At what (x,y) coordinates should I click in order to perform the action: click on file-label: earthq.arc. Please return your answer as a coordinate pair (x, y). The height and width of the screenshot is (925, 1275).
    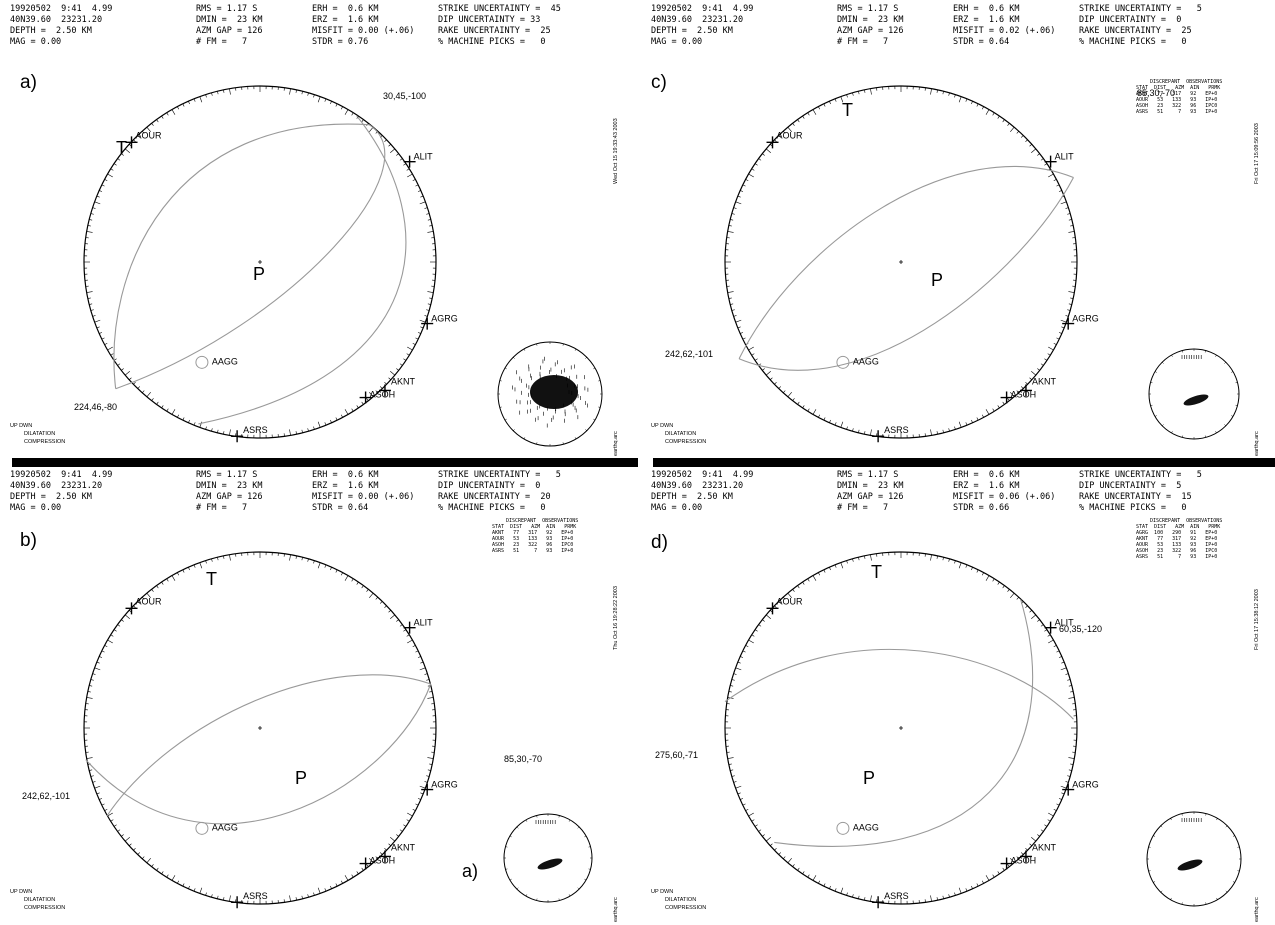
    Looking at the image, I should click on (1257, 443).